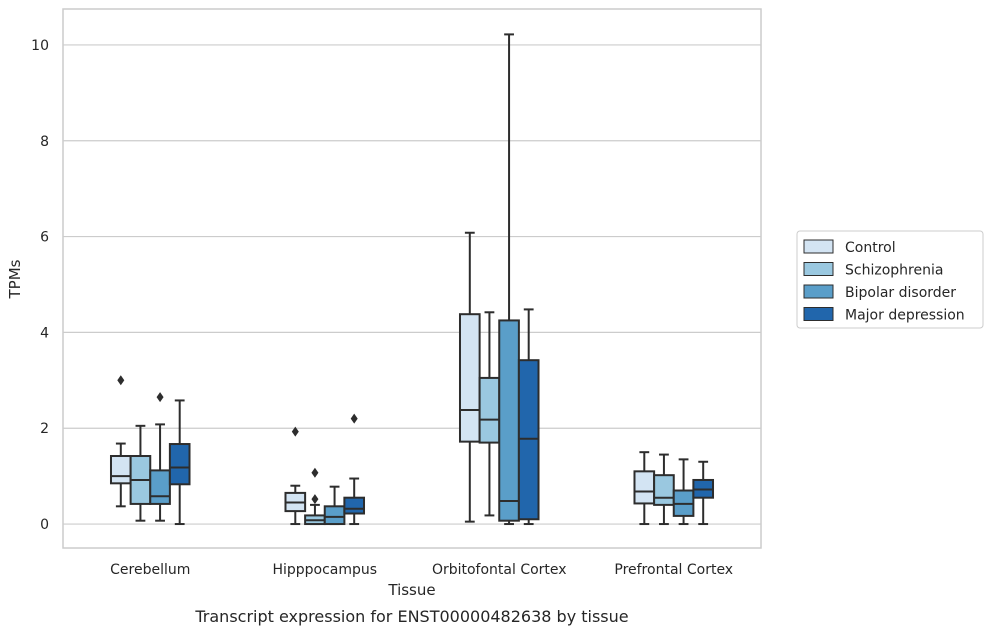  I want to click on x-tick-label: Prefrontal Cortex, so click(673, 570).